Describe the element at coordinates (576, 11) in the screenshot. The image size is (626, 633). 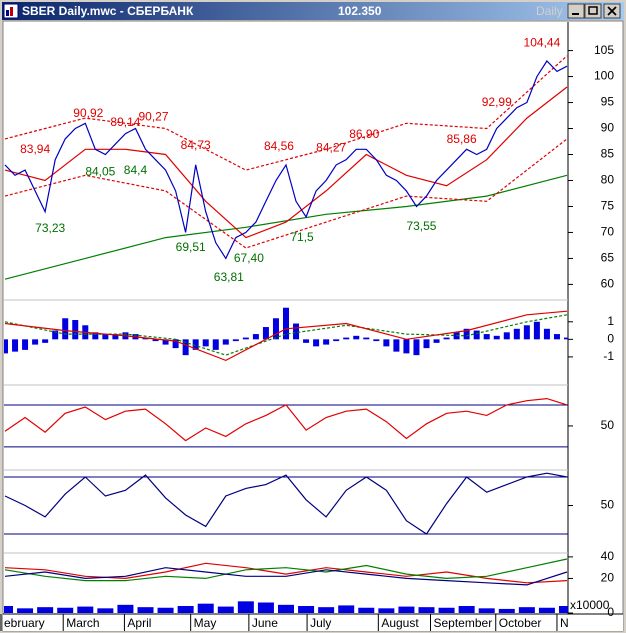
I see `minimize-button` at that location.